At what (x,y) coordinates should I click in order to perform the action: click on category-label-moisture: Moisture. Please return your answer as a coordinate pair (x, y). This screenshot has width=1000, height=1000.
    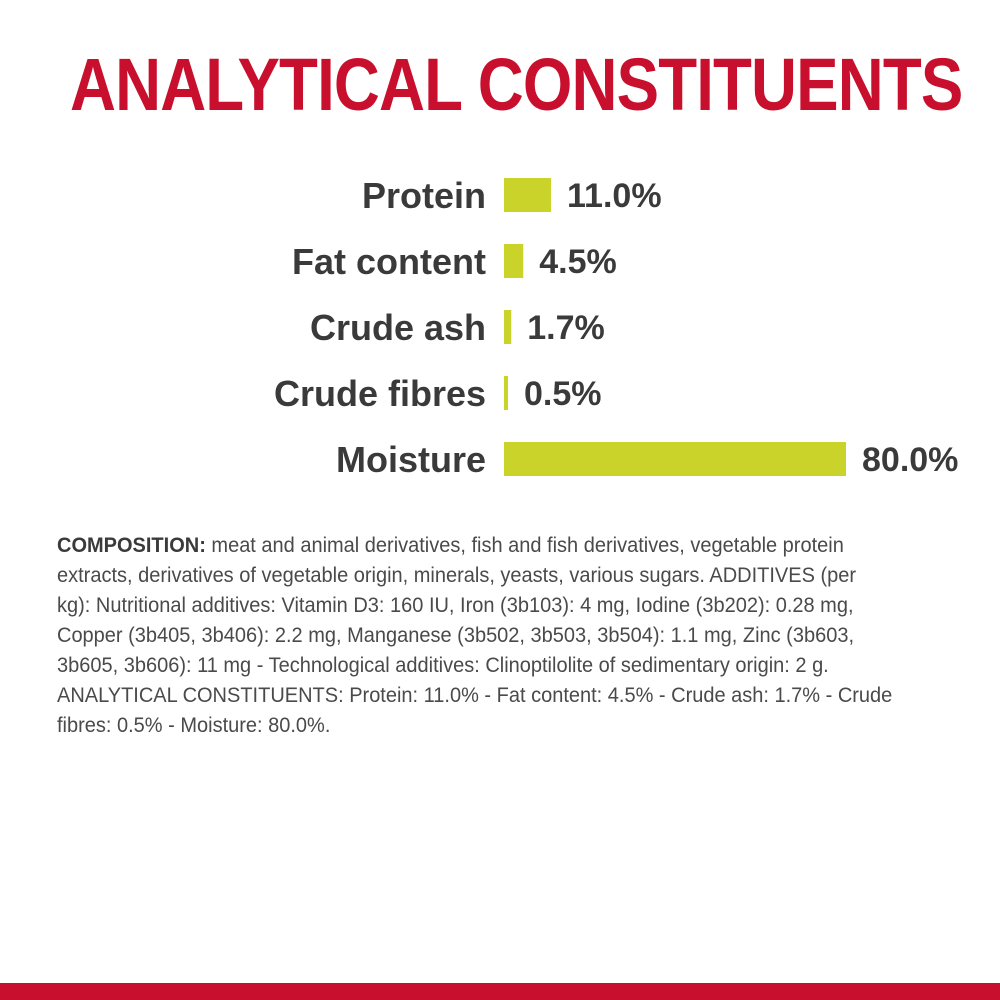
    Looking at the image, I should click on (411, 459).